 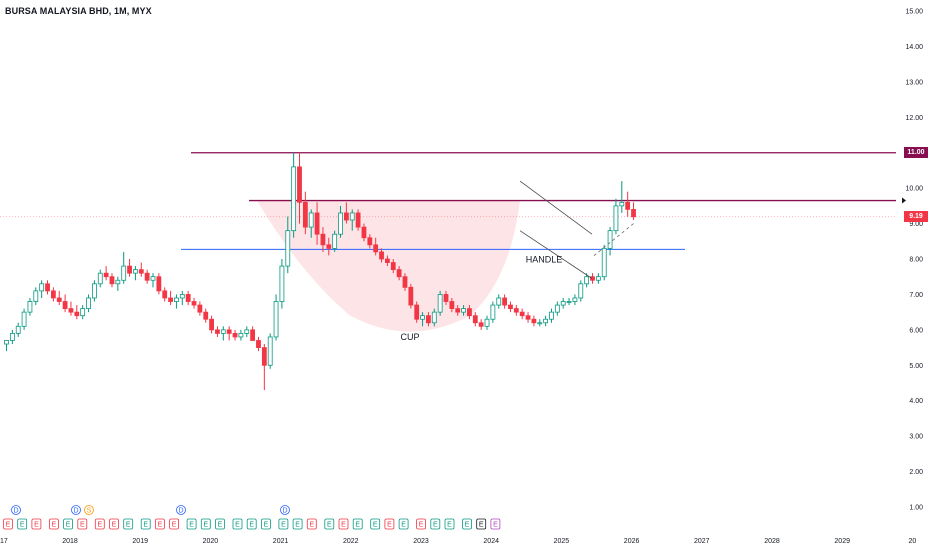 What do you see at coordinates (556, 254) in the screenshot?
I see `handle-channel-lower-line` at bounding box center [556, 254].